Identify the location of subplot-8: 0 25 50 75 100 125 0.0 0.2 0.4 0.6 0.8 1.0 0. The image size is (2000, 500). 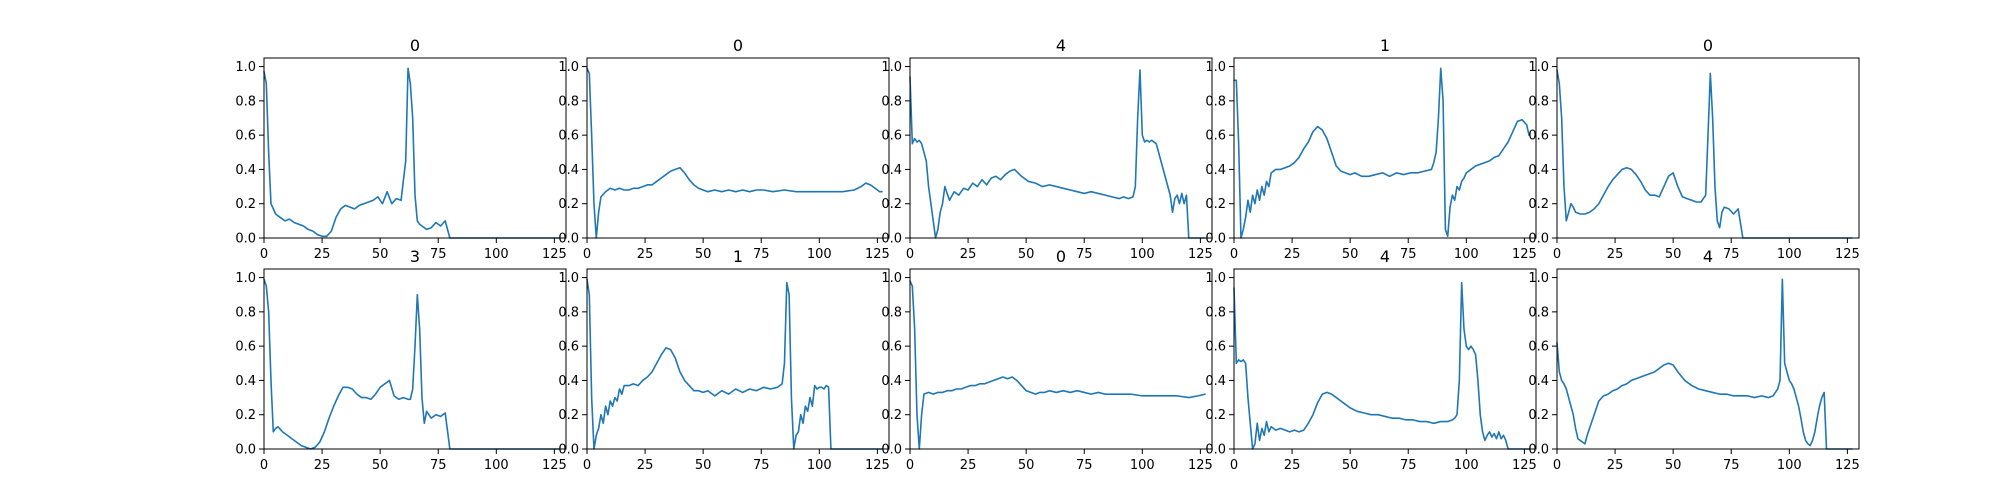
(1046, 360).